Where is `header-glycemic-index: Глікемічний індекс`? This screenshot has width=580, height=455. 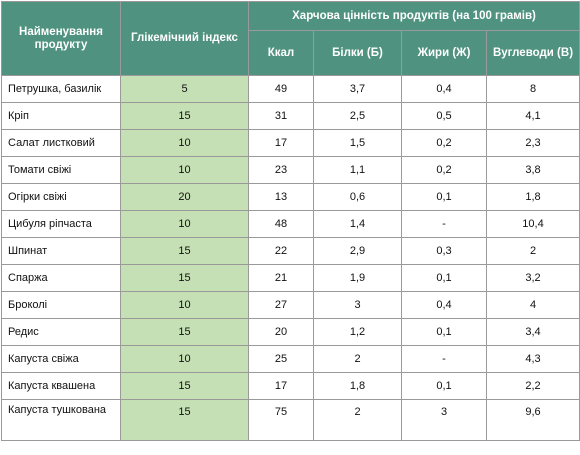
header-glycemic-index: Глікемічний індекс is located at coordinates (184, 38).